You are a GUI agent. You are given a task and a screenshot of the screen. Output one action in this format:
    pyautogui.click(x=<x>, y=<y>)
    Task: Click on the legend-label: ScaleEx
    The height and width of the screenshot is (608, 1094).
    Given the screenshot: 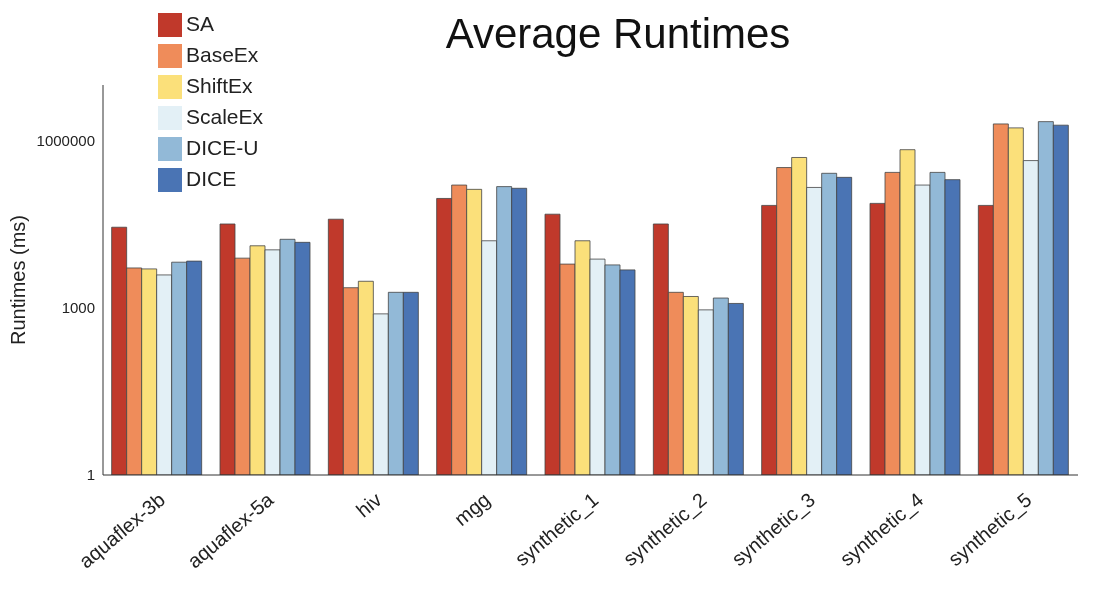 What is the action you would take?
    pyautogui.click(x=225, y=116)
    